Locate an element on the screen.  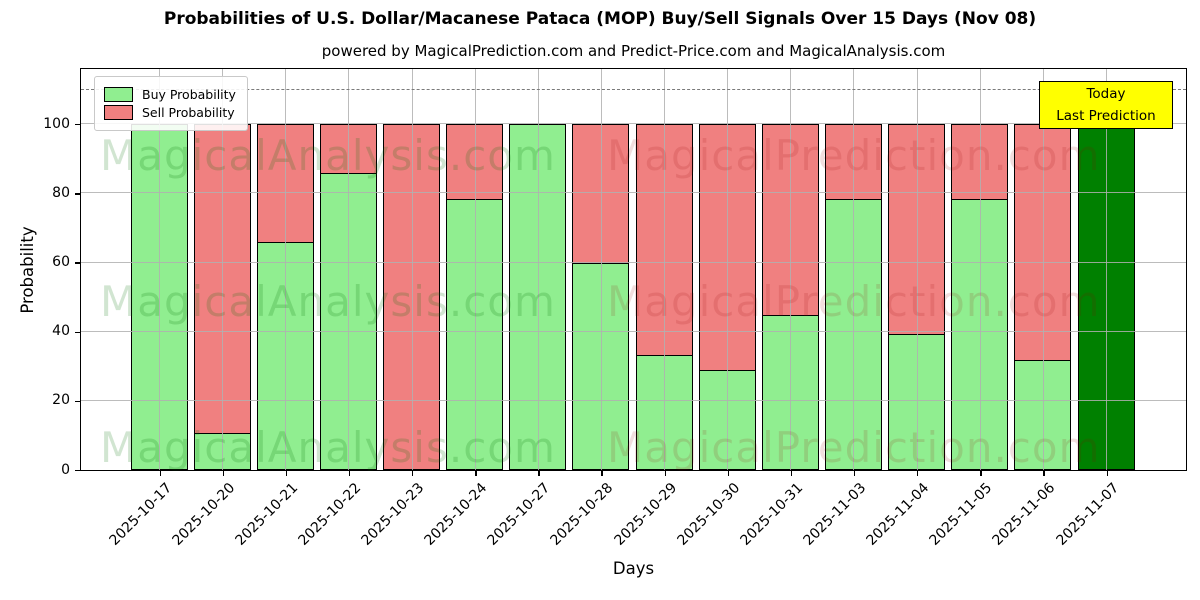
x-tick-label: 2025-10-17 is located at coordinates (140, 514).